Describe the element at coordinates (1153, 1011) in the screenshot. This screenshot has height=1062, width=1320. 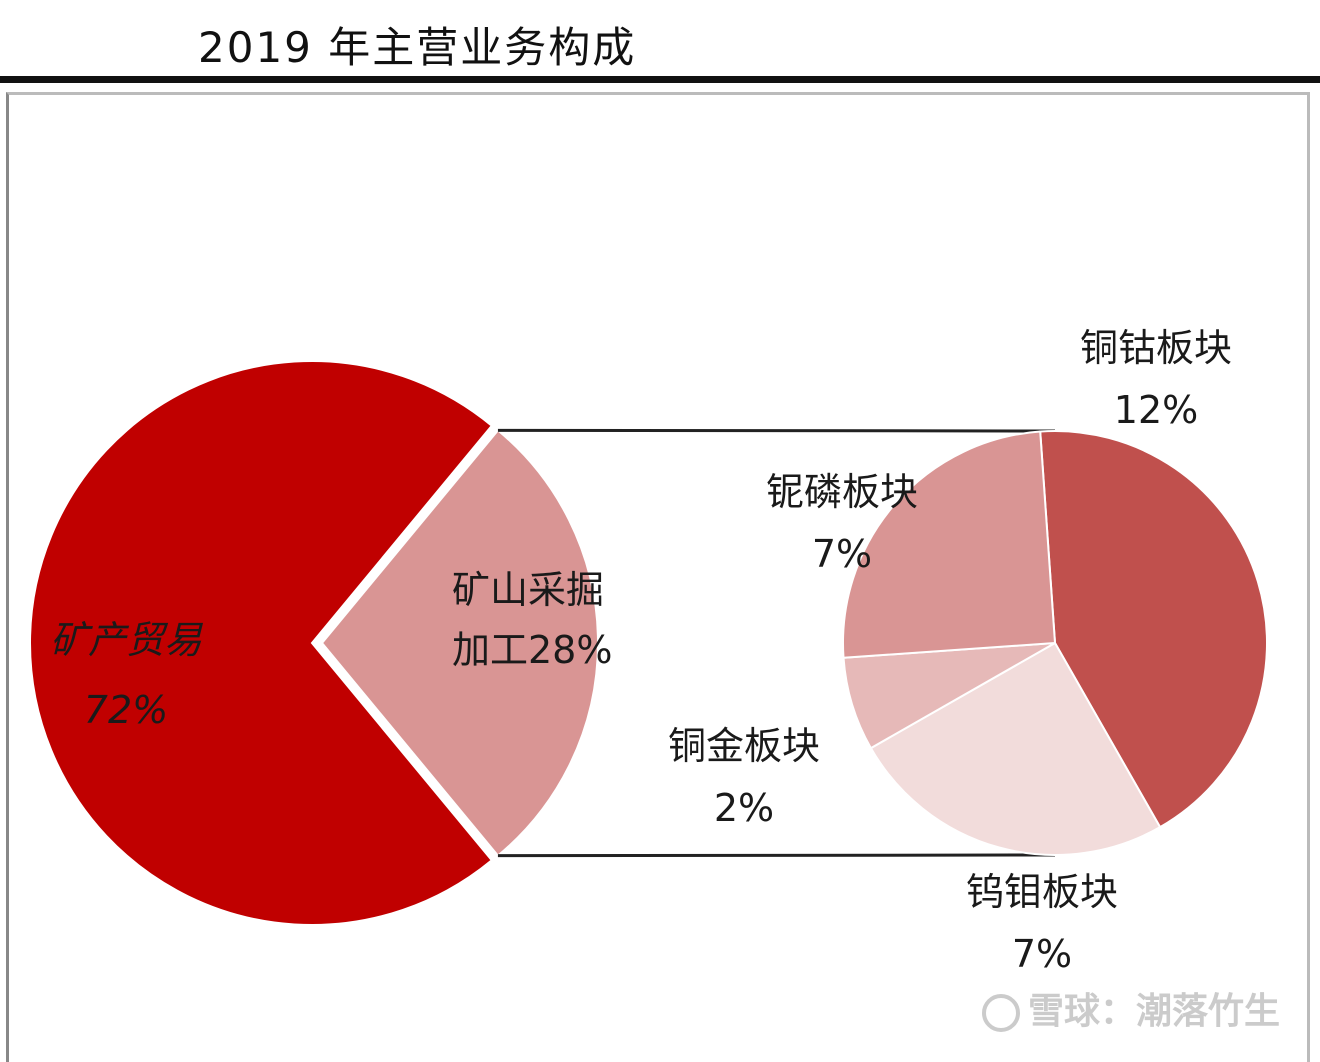
I see `watermark-text: 雪球：潮落竹生` at that location.